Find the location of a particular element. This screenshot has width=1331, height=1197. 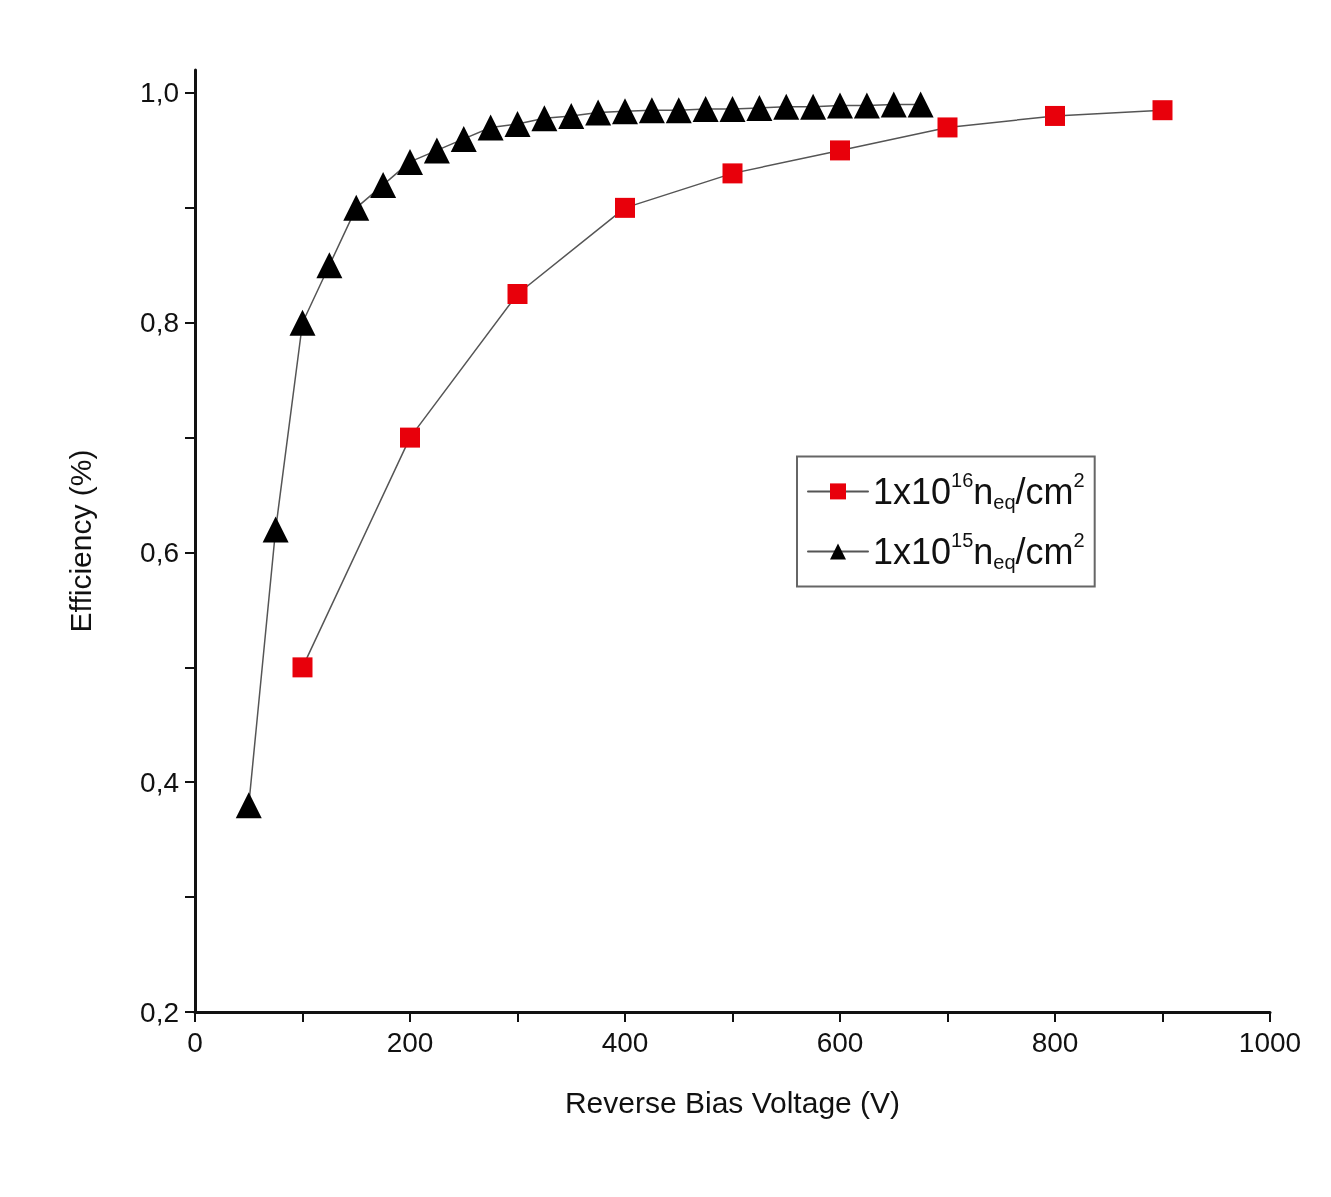

y-tick-label: 0,4 is located at coordinates (159, 782).